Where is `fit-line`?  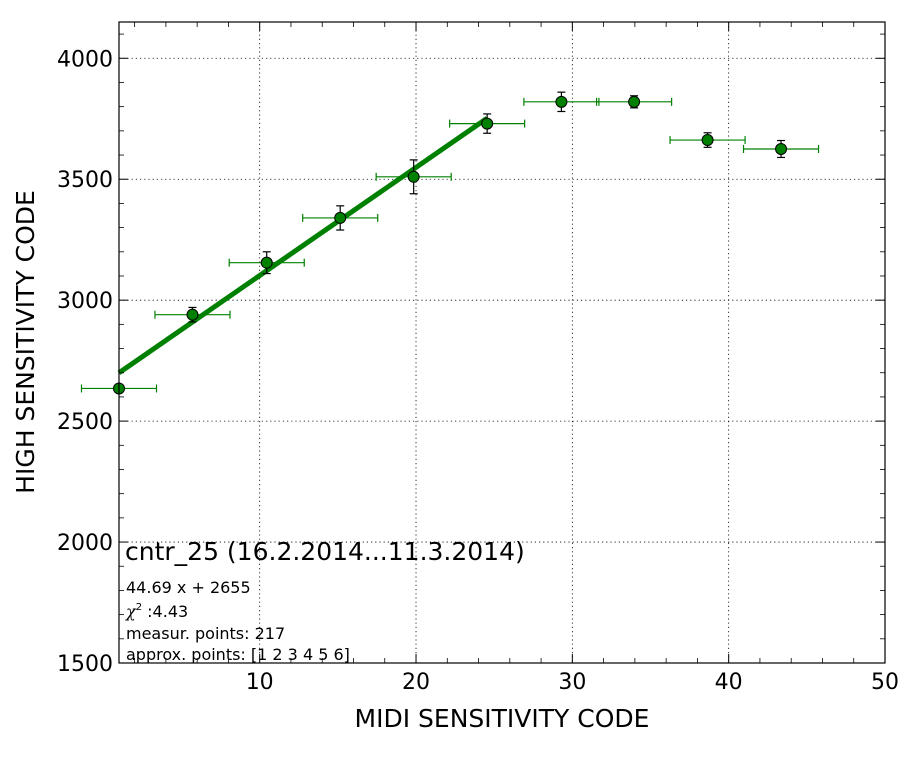 fit-line is located at coordinates (303, 245).